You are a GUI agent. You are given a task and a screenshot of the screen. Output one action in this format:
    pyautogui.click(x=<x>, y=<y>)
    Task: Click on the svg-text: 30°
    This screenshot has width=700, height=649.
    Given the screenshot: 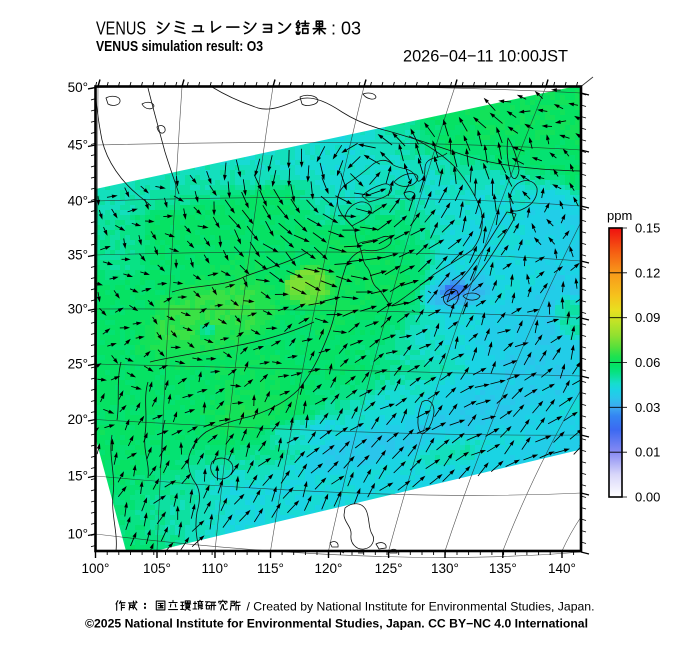 What is the action you would take?
    pyautogui.click(x=78, y=309)
    